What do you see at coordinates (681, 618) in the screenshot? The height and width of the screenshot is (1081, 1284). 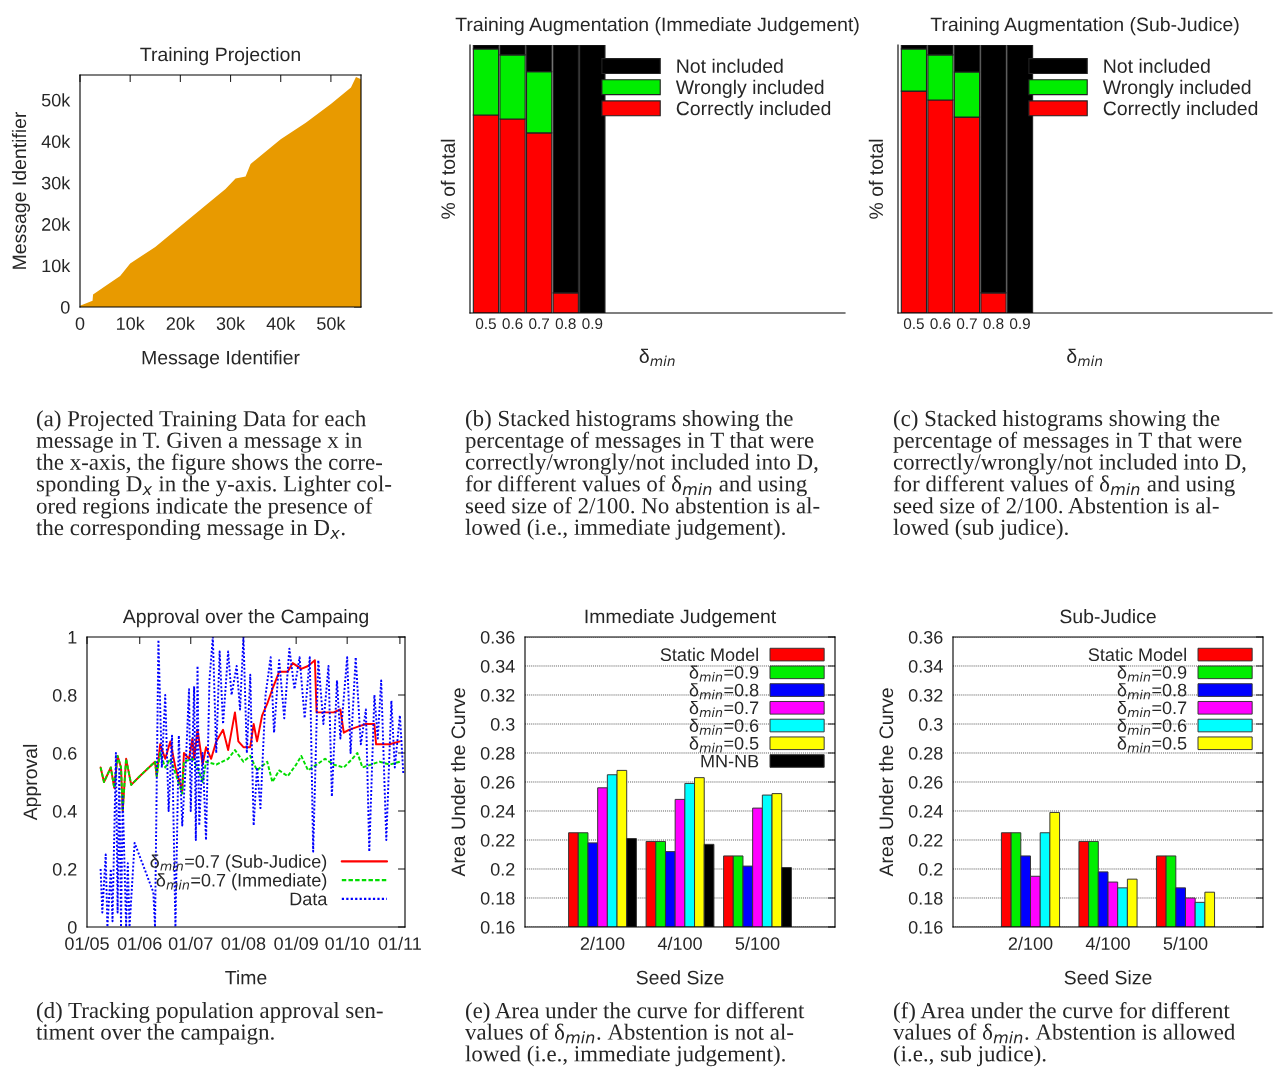 I see `chart-title: Immediate Judgement` at bounding box center [681, 618].